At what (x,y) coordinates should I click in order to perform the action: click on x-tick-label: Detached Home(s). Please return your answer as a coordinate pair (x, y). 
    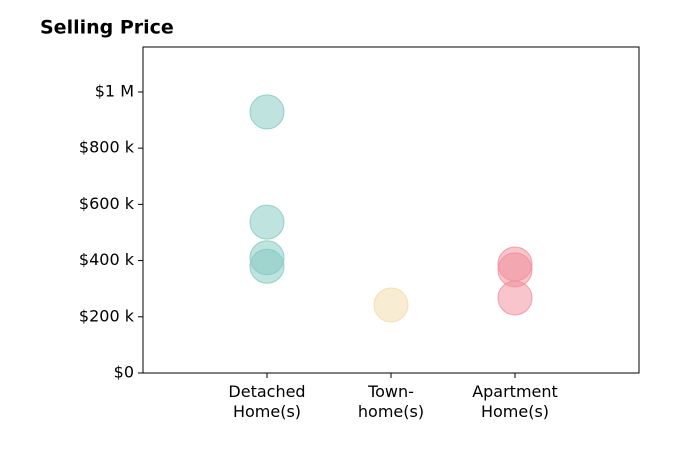
    Looking at the image, I should click on (267, 401).